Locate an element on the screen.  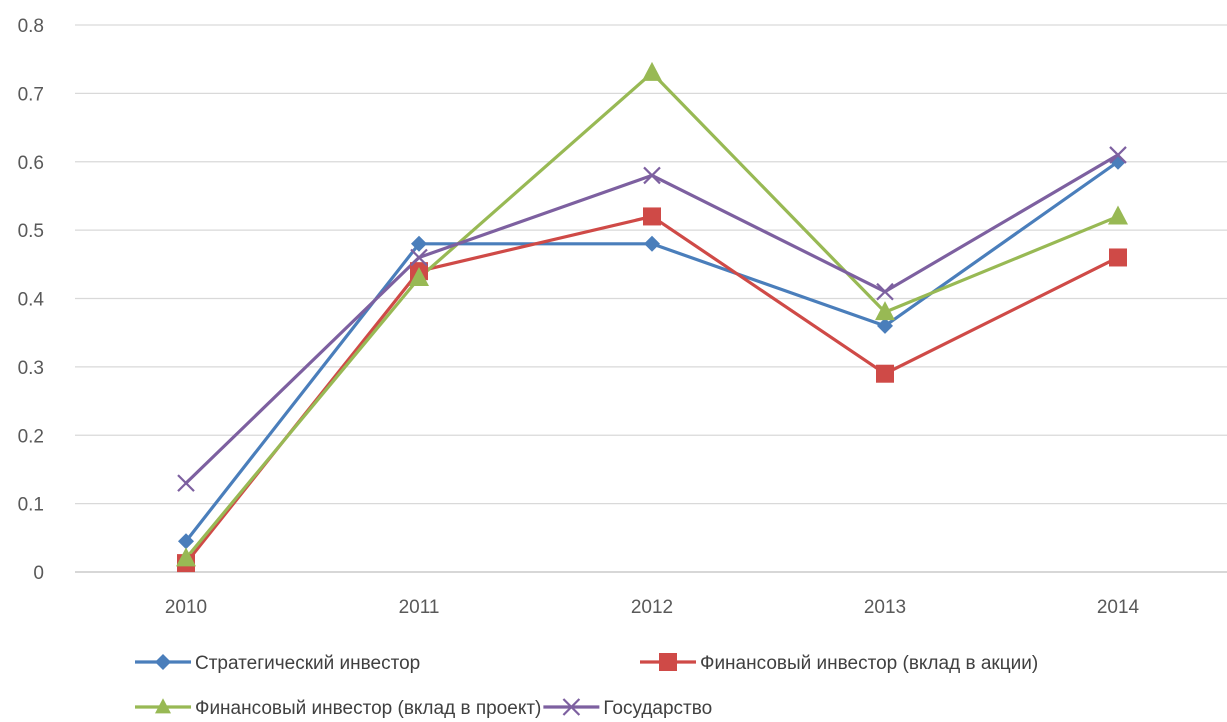
x-axis-ticks: 2010 2011 2012 2013 2014 is located at coordinates (652, 607).